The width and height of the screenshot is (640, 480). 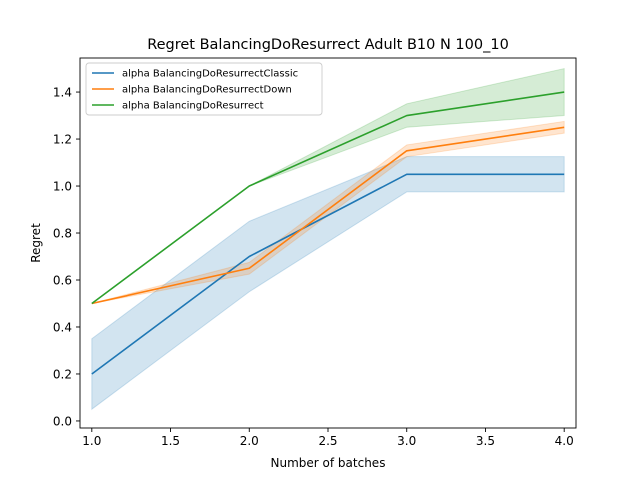 I want to click on y-tick-label: 0.0, so click(x=62, y=421).